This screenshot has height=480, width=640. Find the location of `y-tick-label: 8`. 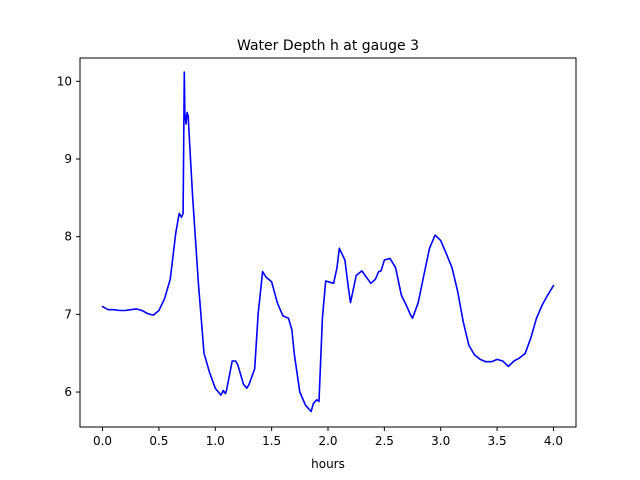

y-tick-label: 8 is located at coordinates (68, 237).